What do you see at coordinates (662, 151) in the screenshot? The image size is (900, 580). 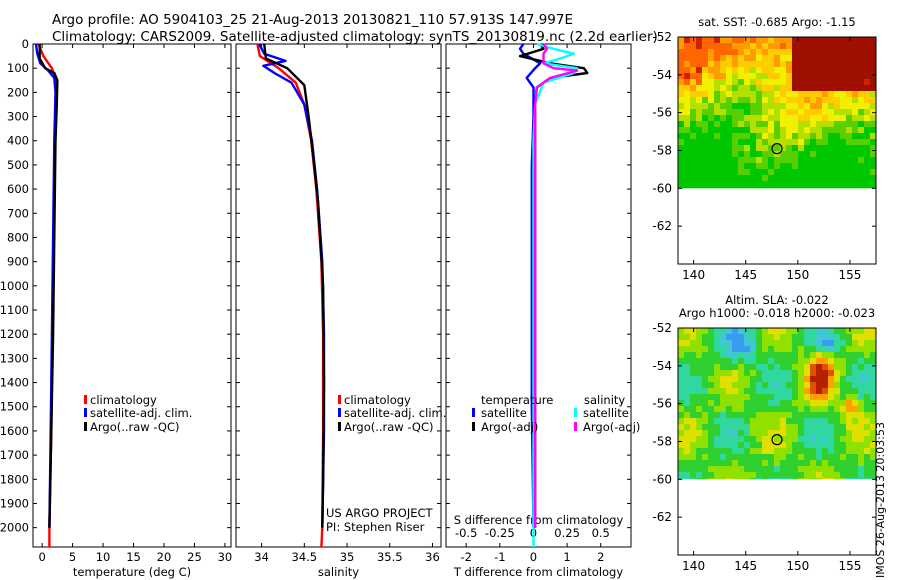 I see `y-tick-label: -58` at bounding box center [662, 151].